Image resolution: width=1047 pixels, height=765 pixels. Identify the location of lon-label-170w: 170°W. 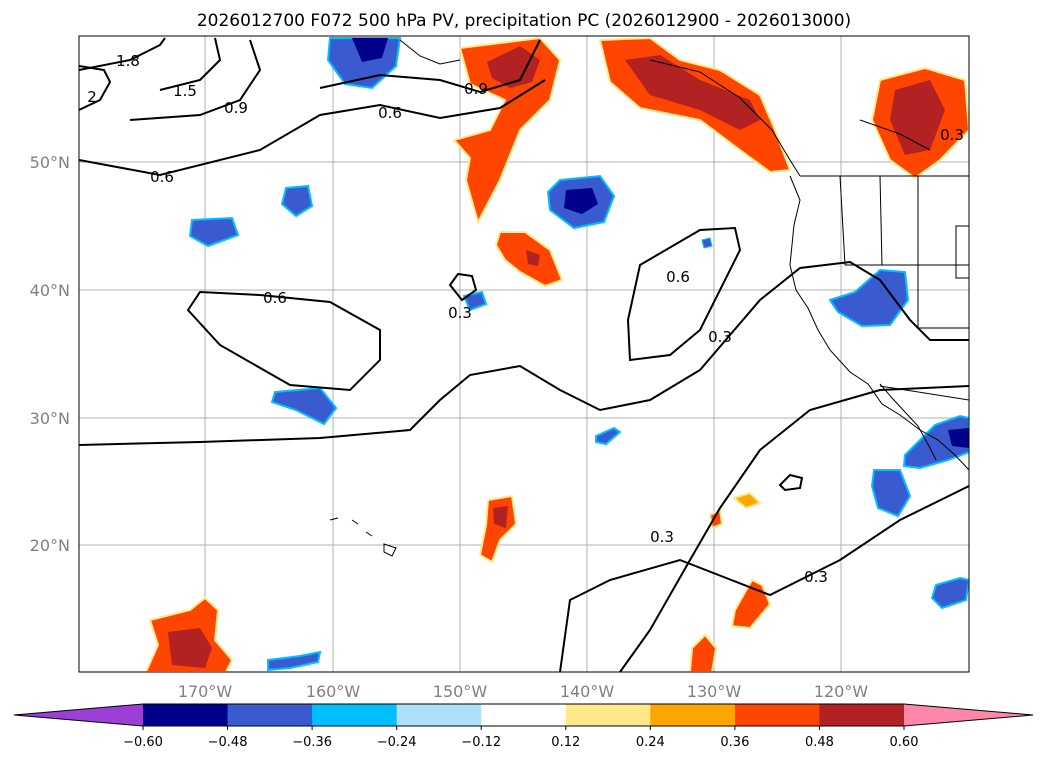
(205, 691).